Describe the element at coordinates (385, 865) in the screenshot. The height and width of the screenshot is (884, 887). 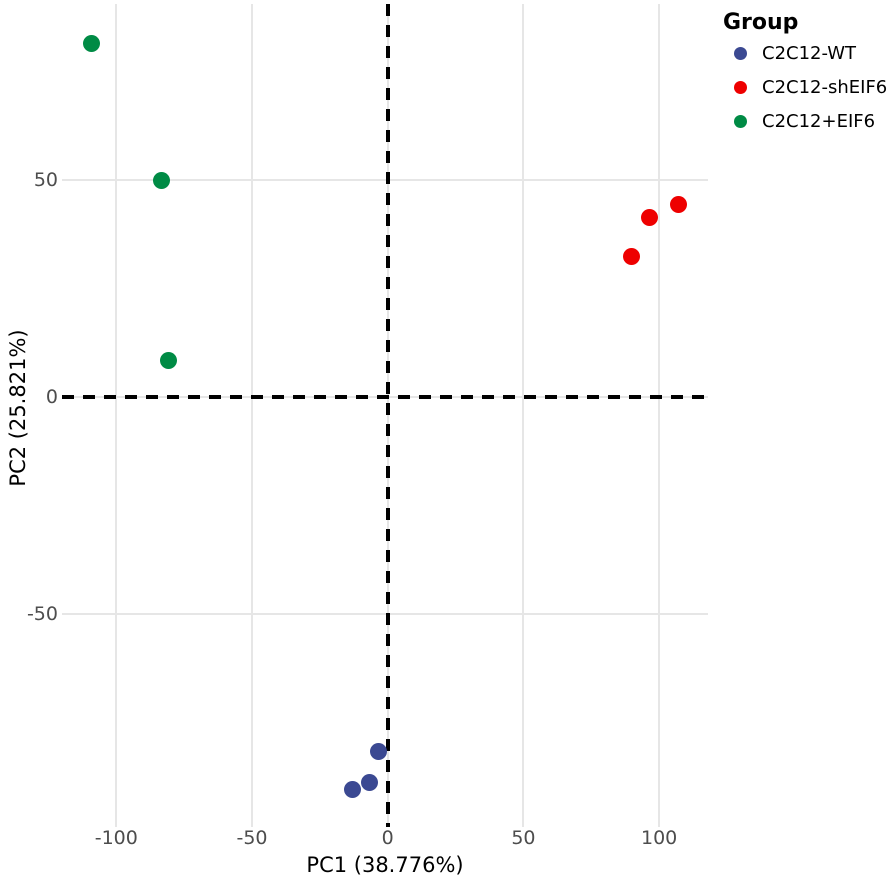
I see `x-axis-title: PC1 (38.776%)` at that location.